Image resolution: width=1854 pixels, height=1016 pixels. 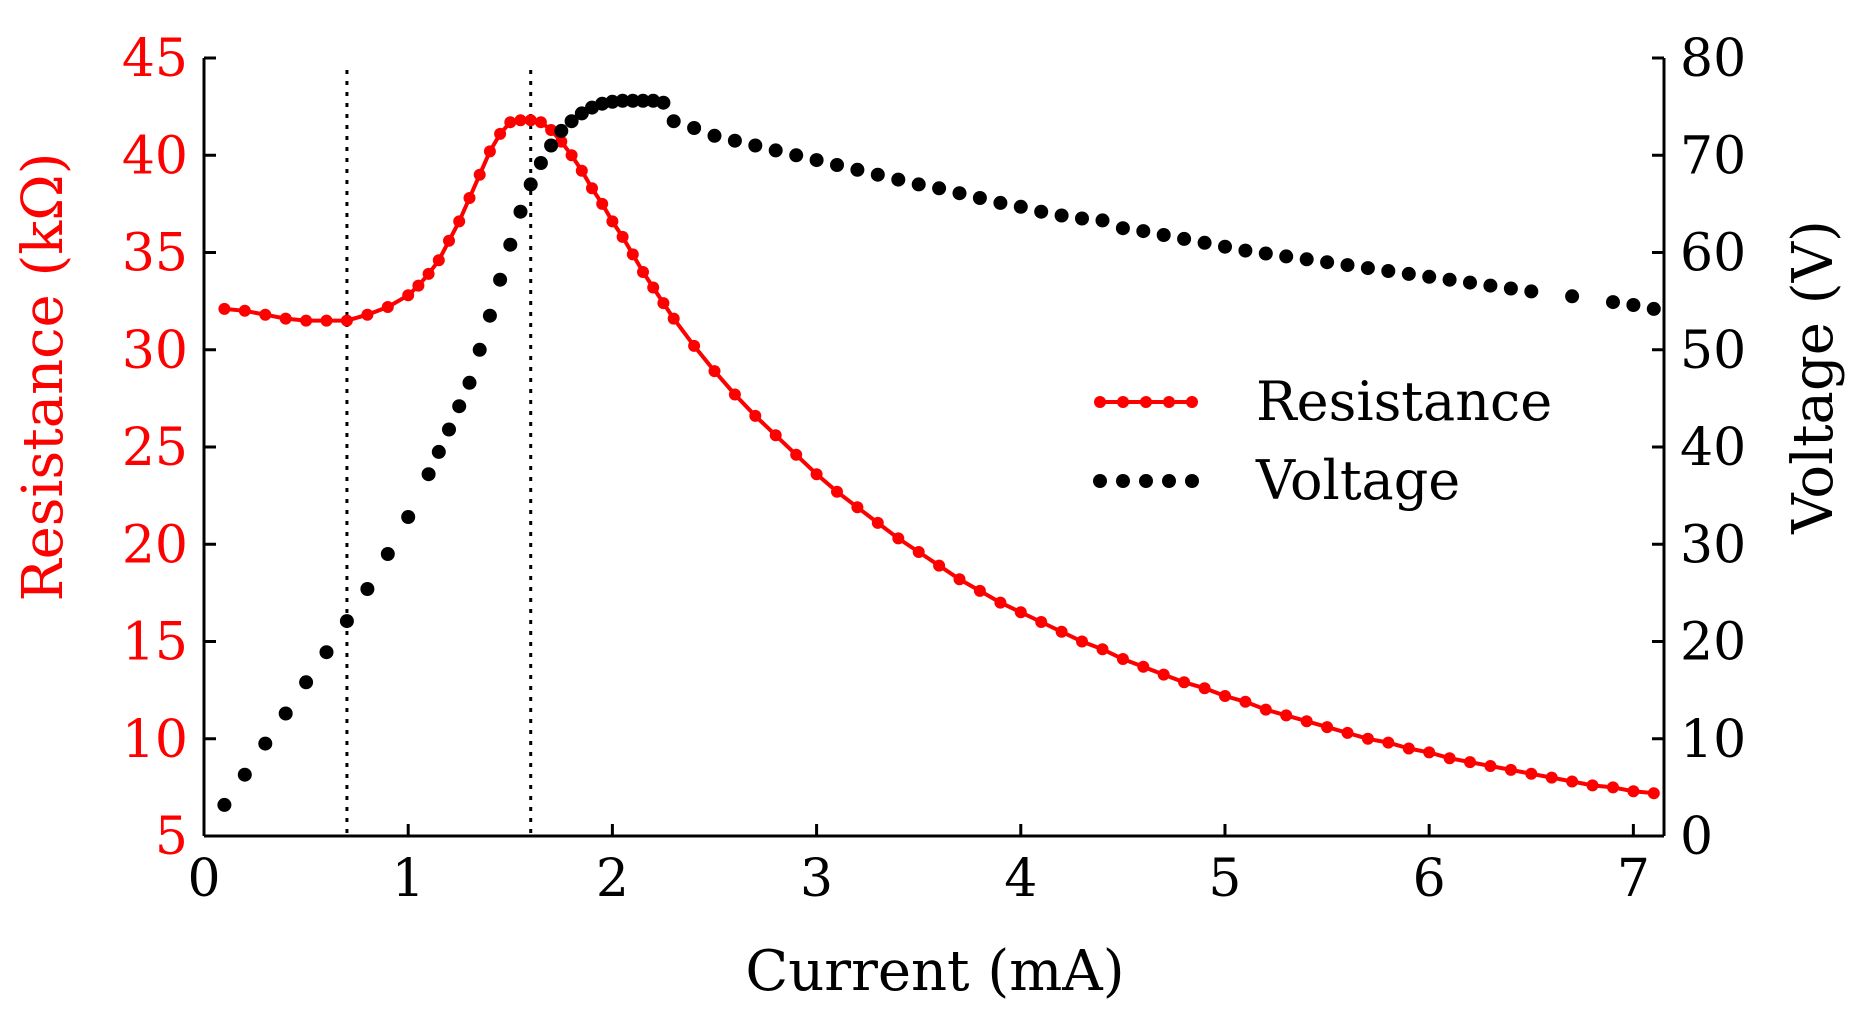 I want to click on right-y-tick-label: 80, so click(x=1713, y=59).